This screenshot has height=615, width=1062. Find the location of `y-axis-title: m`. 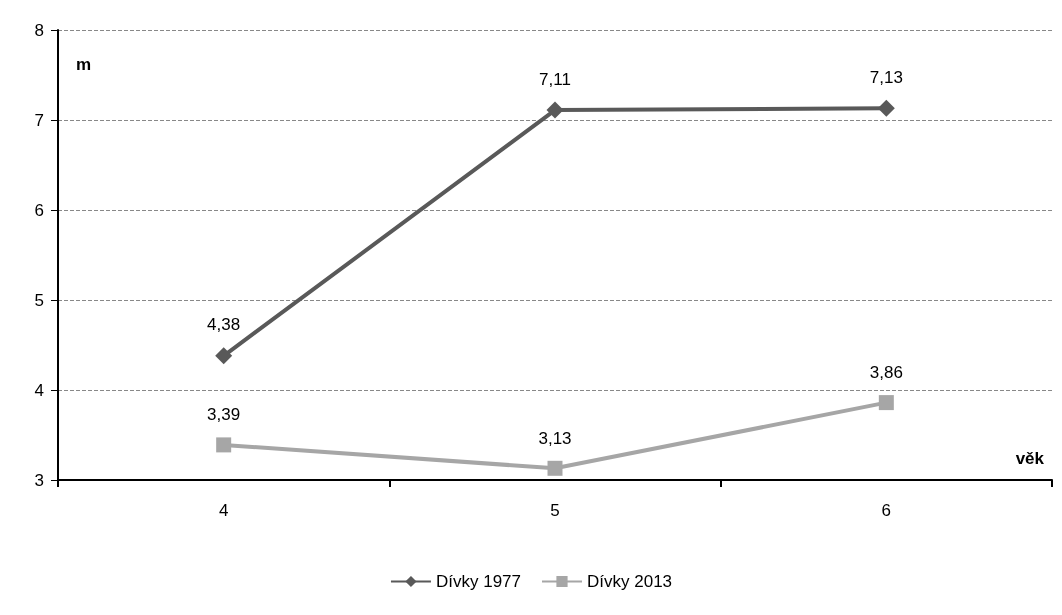

y-axis-title: m is located at coordinates (84, 64).